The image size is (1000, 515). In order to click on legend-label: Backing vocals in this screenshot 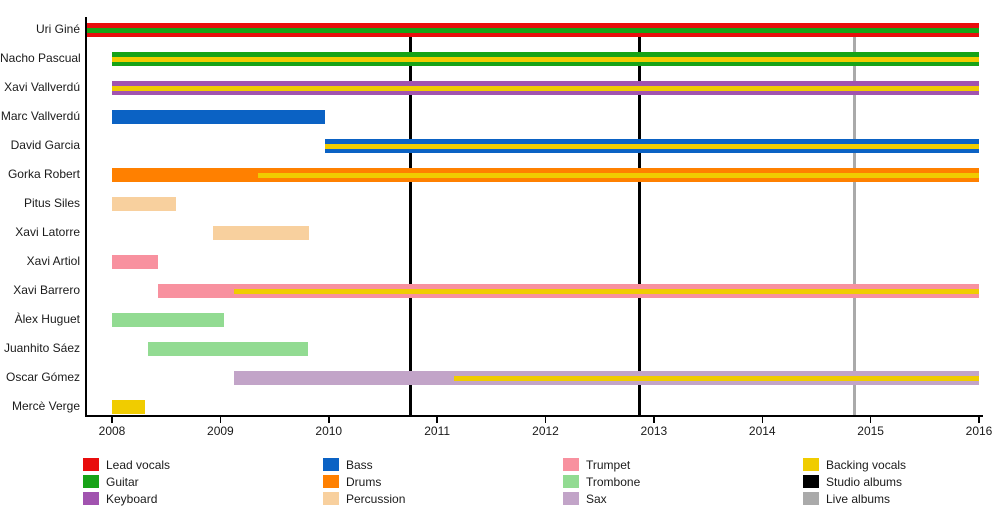, I will do `click(866, 465)`.